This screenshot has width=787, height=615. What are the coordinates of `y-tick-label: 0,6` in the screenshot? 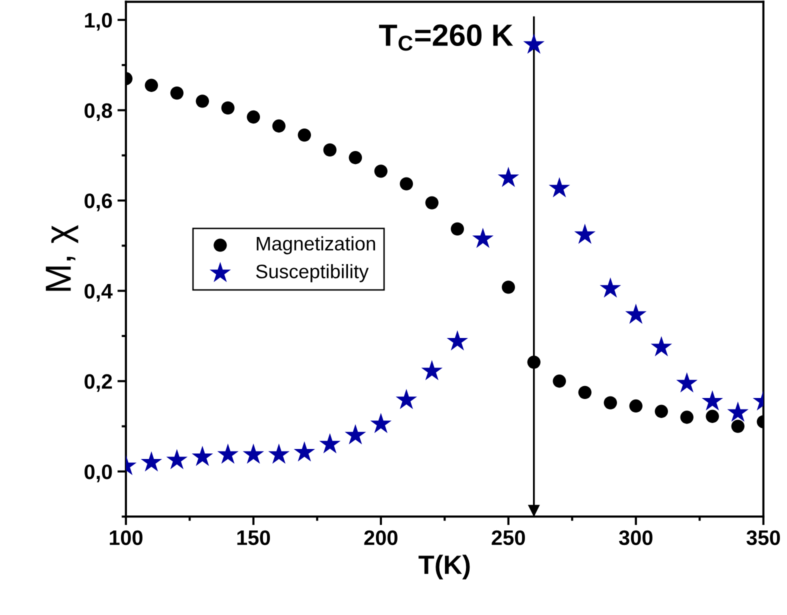 It's located at (98, 203).